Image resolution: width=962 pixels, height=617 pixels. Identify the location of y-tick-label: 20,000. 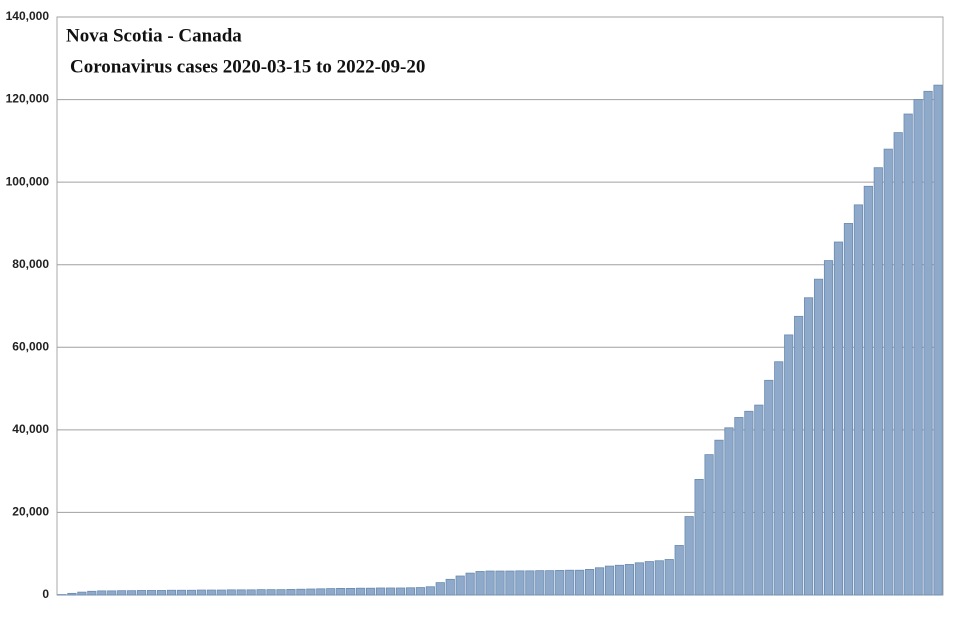
(30, 512).